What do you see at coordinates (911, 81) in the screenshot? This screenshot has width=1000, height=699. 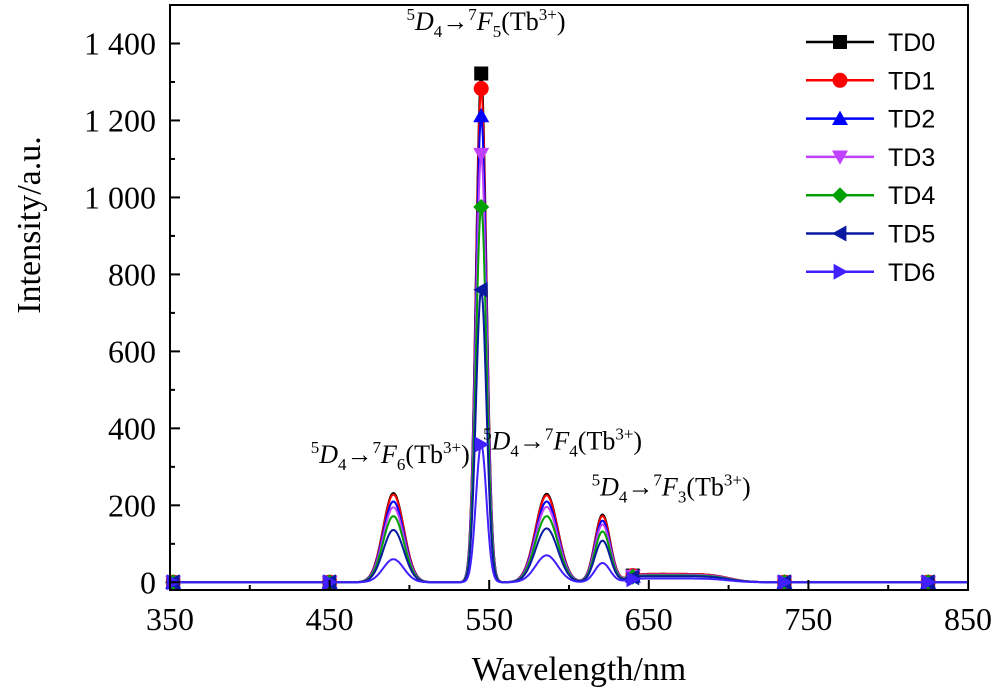 I see `legend-label-td1: TD1` at bounding box center [911, 81].